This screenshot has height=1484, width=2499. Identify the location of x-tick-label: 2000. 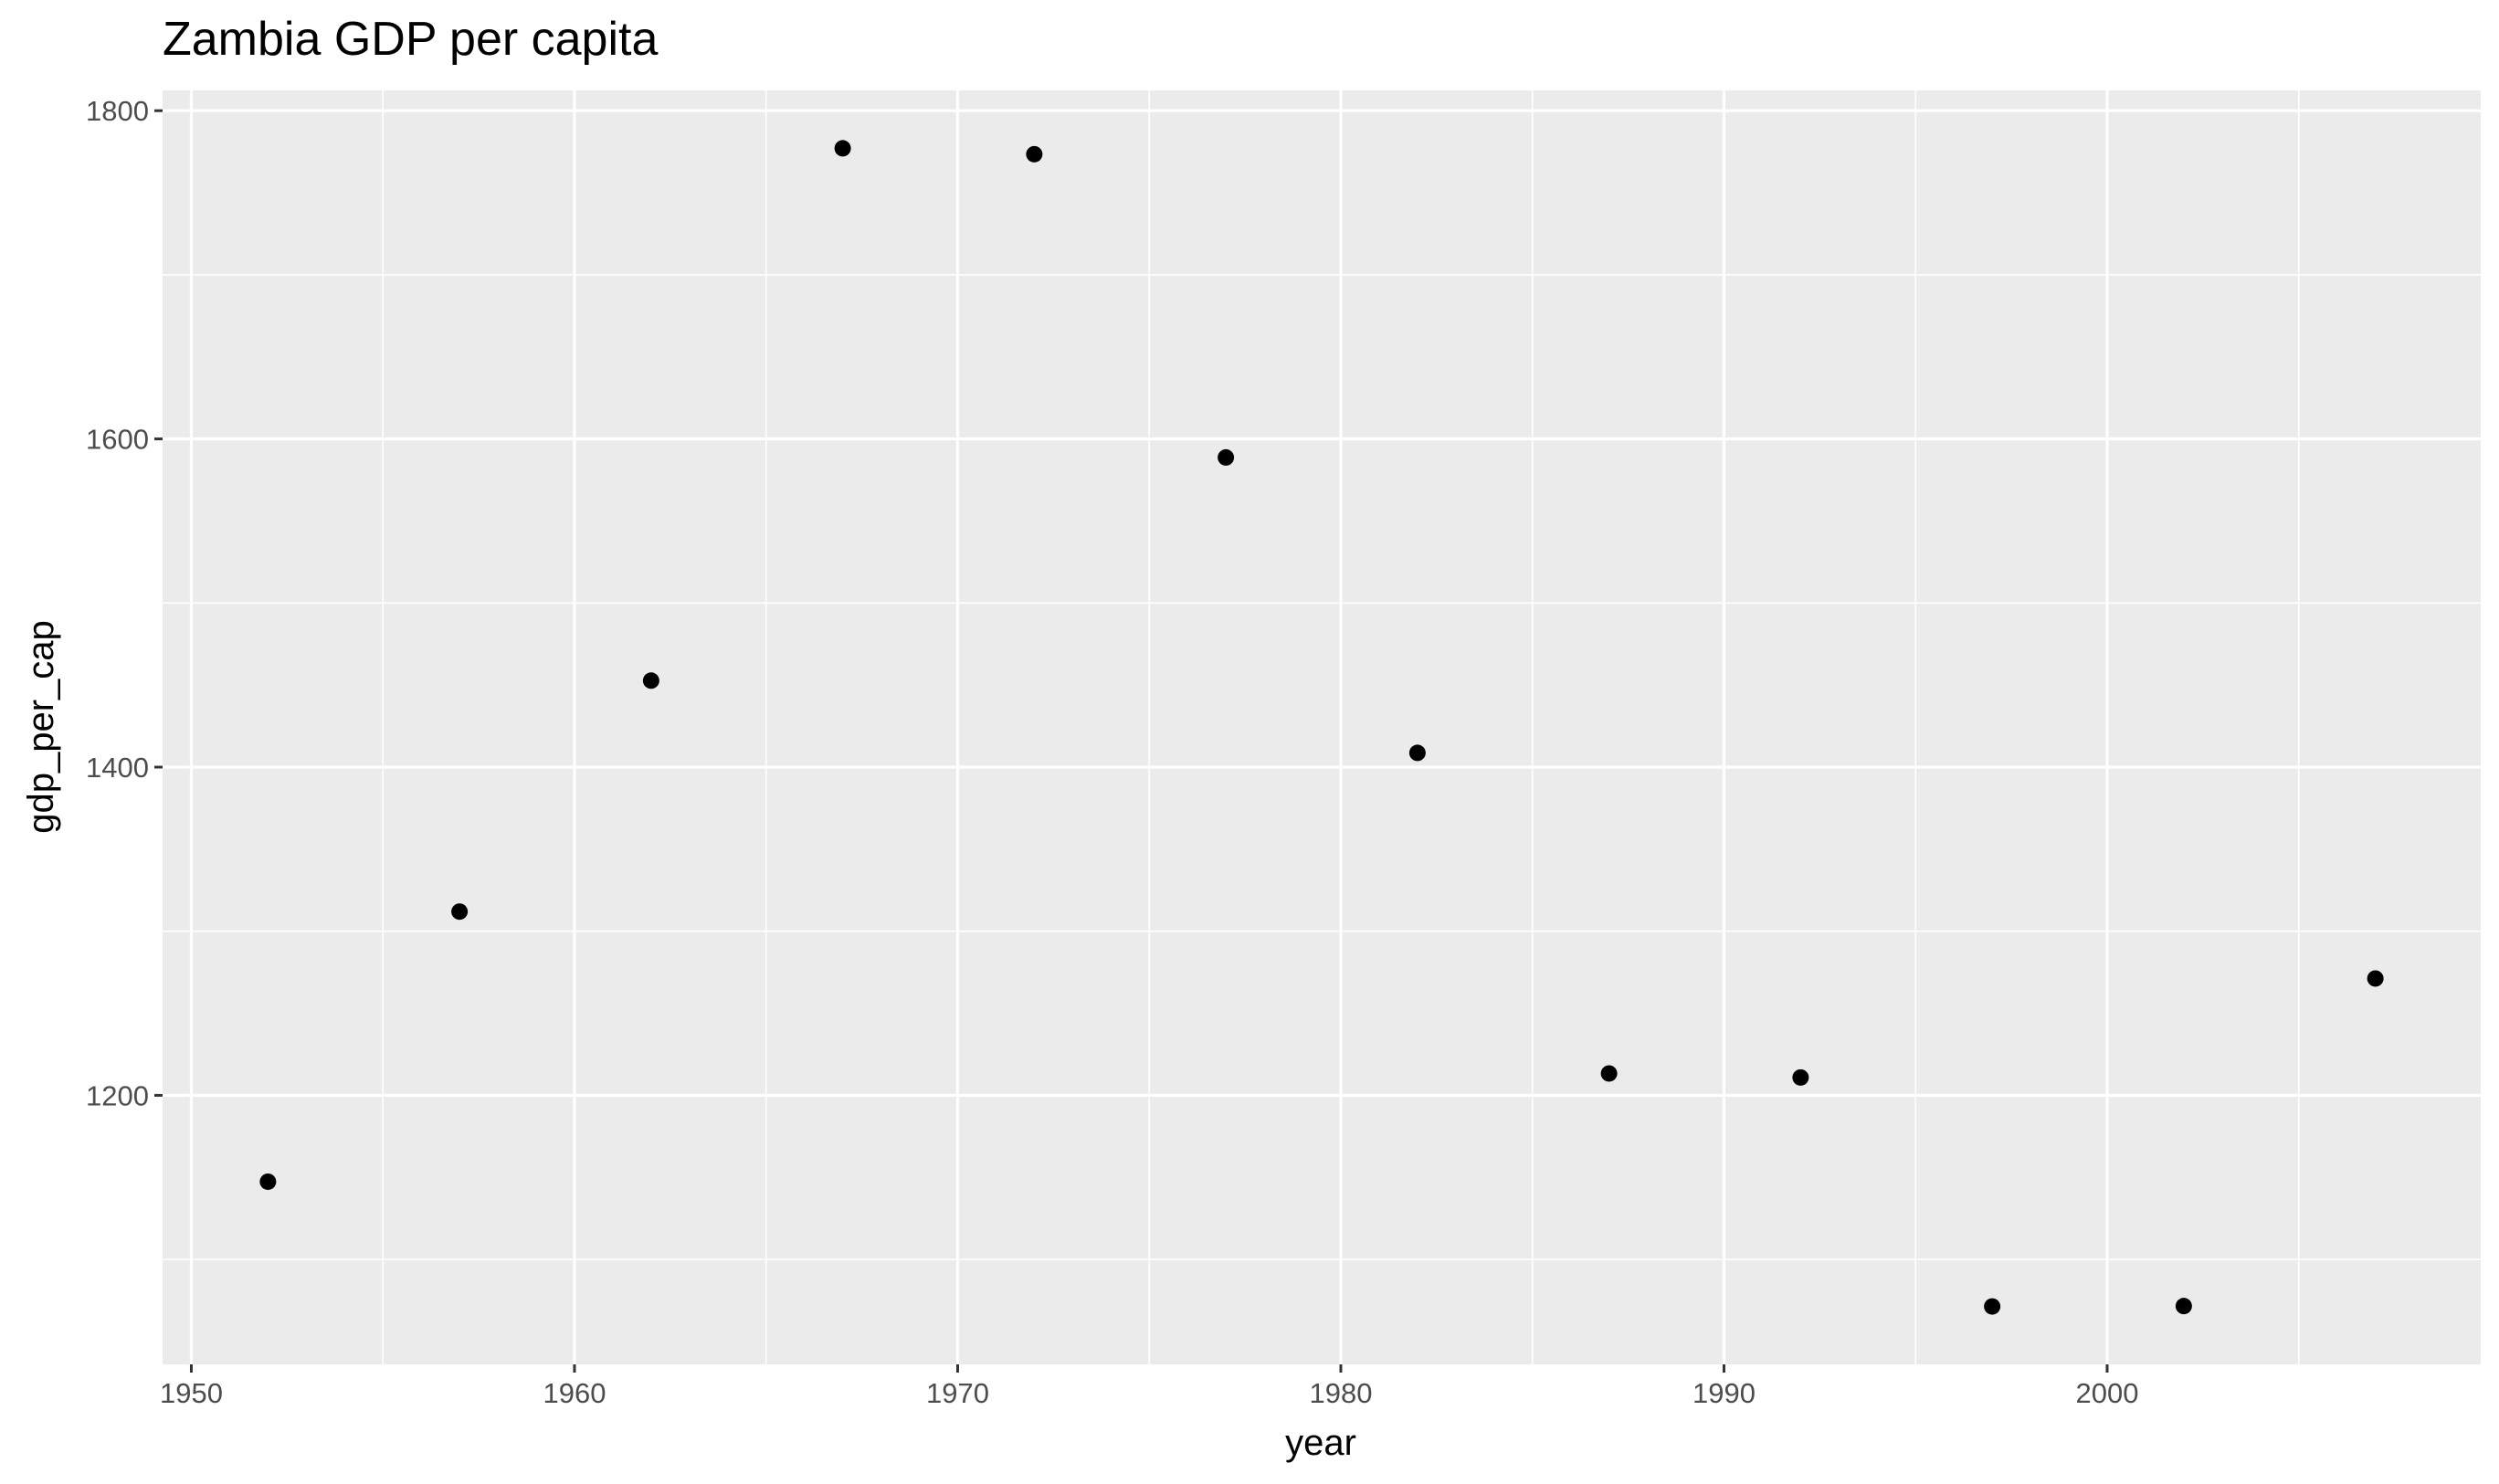
(2106, 1393).